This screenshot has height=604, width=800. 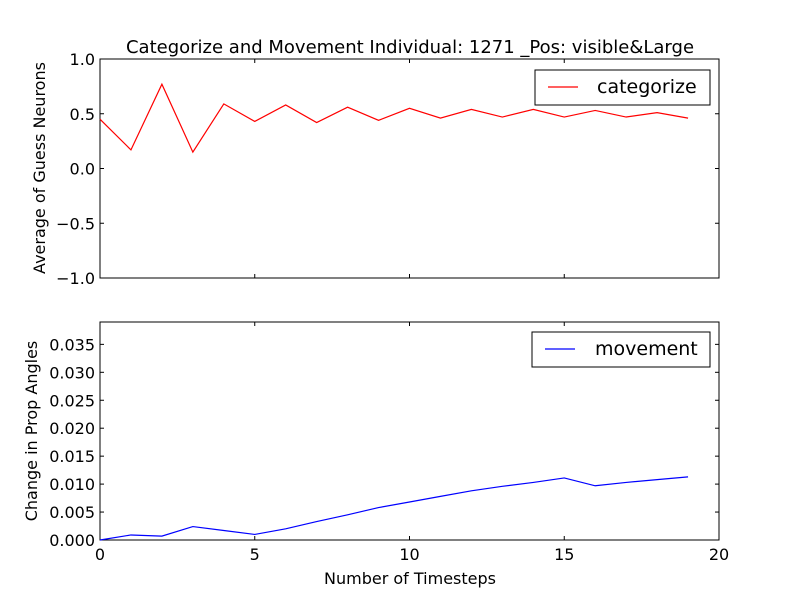 I want to click on bottom-y-tick-label: 0.035, so click(x=72, y=344).